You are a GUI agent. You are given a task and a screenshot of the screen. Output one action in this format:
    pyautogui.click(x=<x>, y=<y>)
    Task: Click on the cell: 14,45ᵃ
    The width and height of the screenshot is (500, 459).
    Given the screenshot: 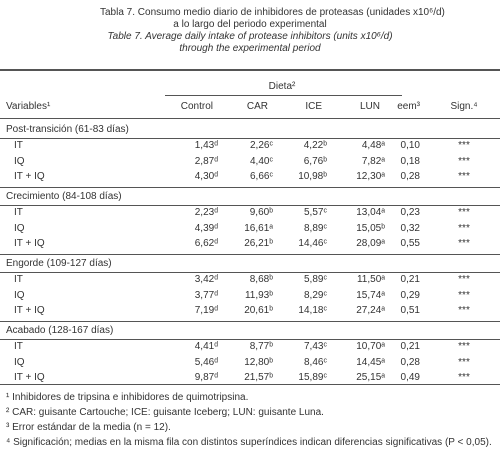 What is the action you would take?
    pyautogui.click(x=370, y=362)
    